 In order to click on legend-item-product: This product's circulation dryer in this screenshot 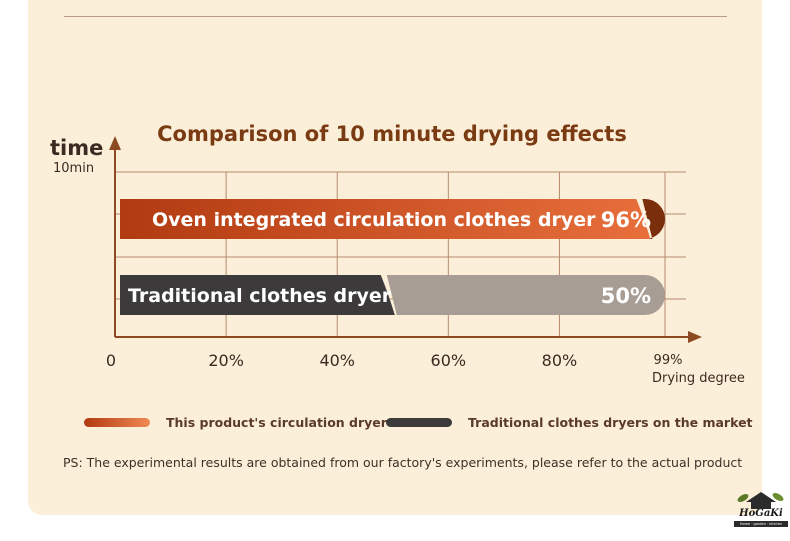, I will do `click(235, 422)`.